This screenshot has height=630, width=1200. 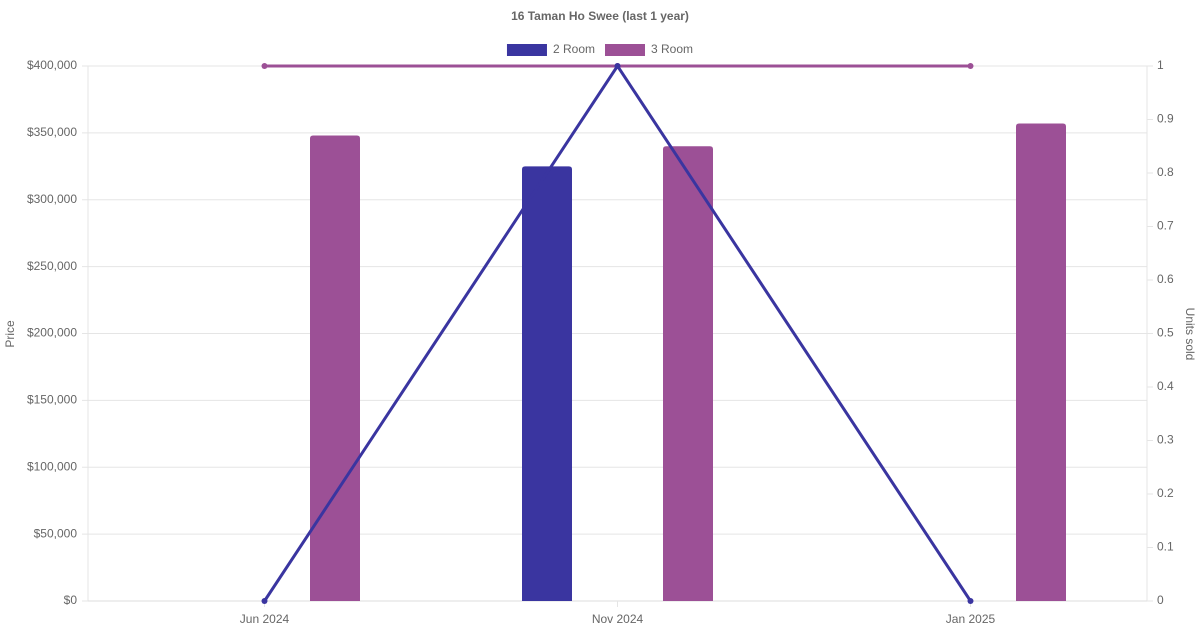 What do you see at coordinates (52, 333) in the screenshot?
I see `y-tick-label: $200,000` at bounding box center [52, 333].